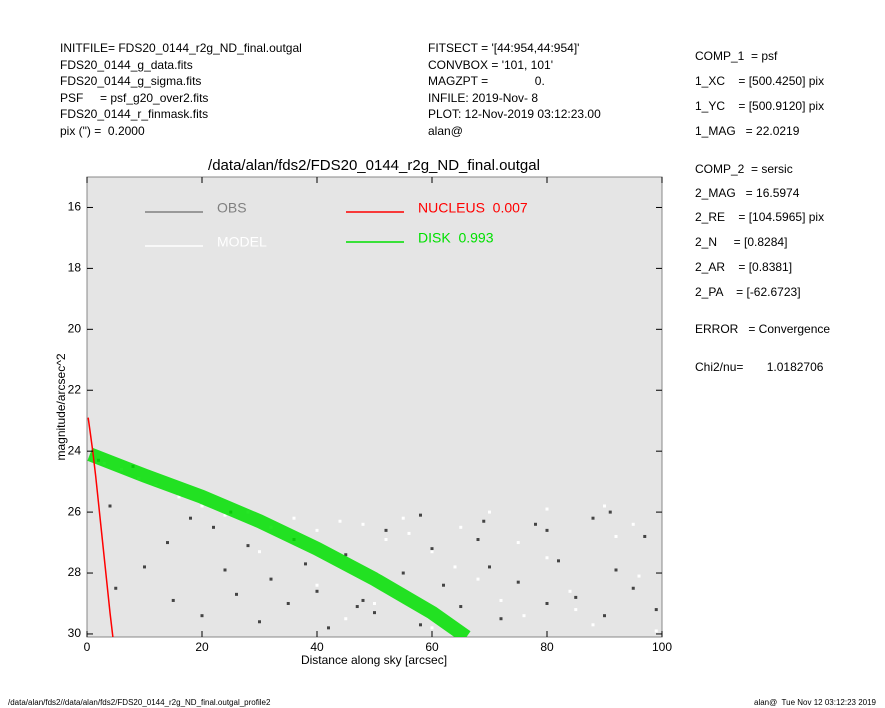 This screenshot has height=708, width=885. Describe the element at coordinates (75, 328) in the screenshot. I see `y-tick-label: 20` at that location.